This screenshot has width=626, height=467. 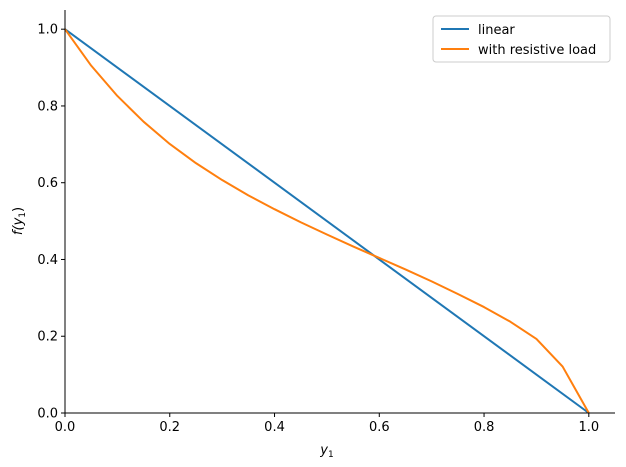 What do you see at coordinates (496, 30) in the screenshot?
I see `legend-label-linear: linear` at bounding box center [496, 30].